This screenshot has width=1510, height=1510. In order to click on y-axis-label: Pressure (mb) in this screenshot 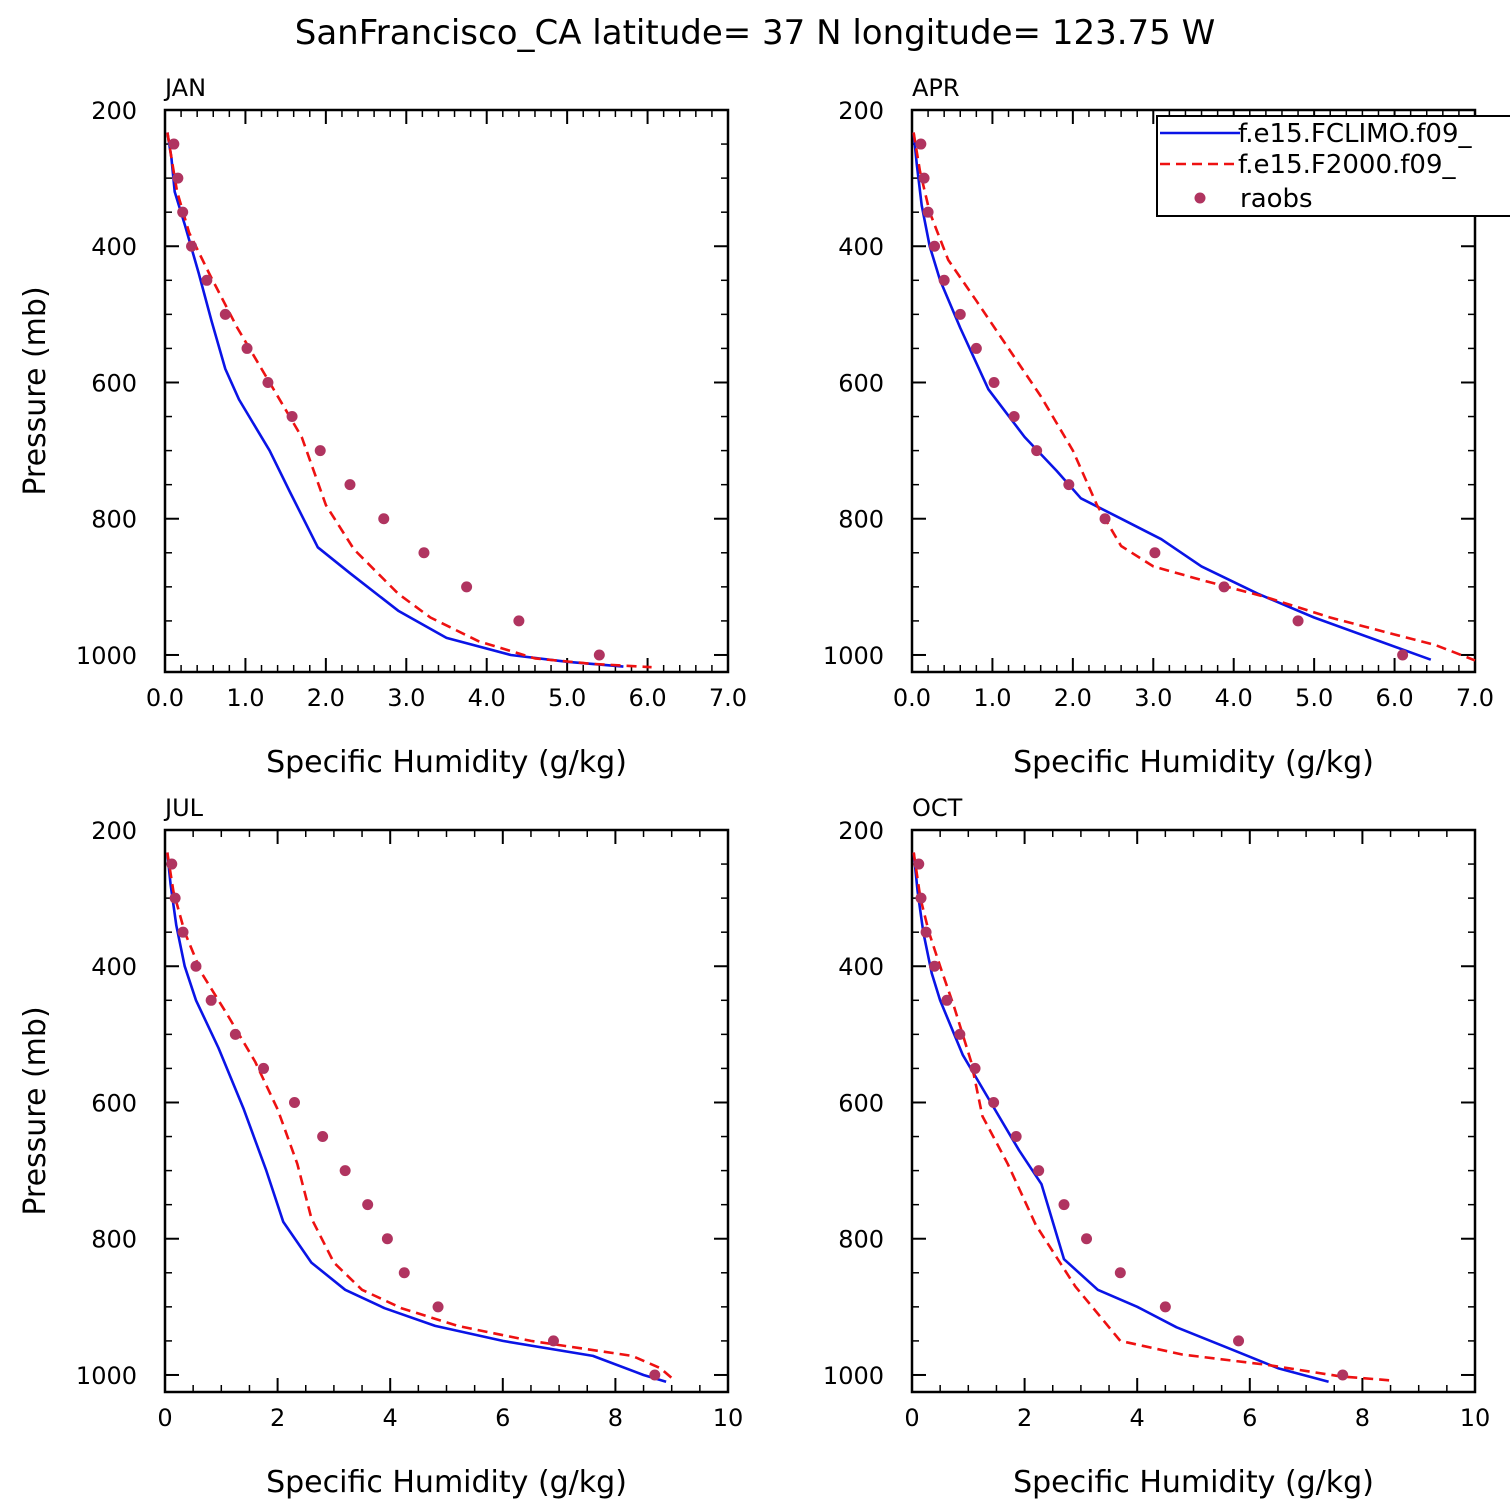, I will do `click(35, 390)`.